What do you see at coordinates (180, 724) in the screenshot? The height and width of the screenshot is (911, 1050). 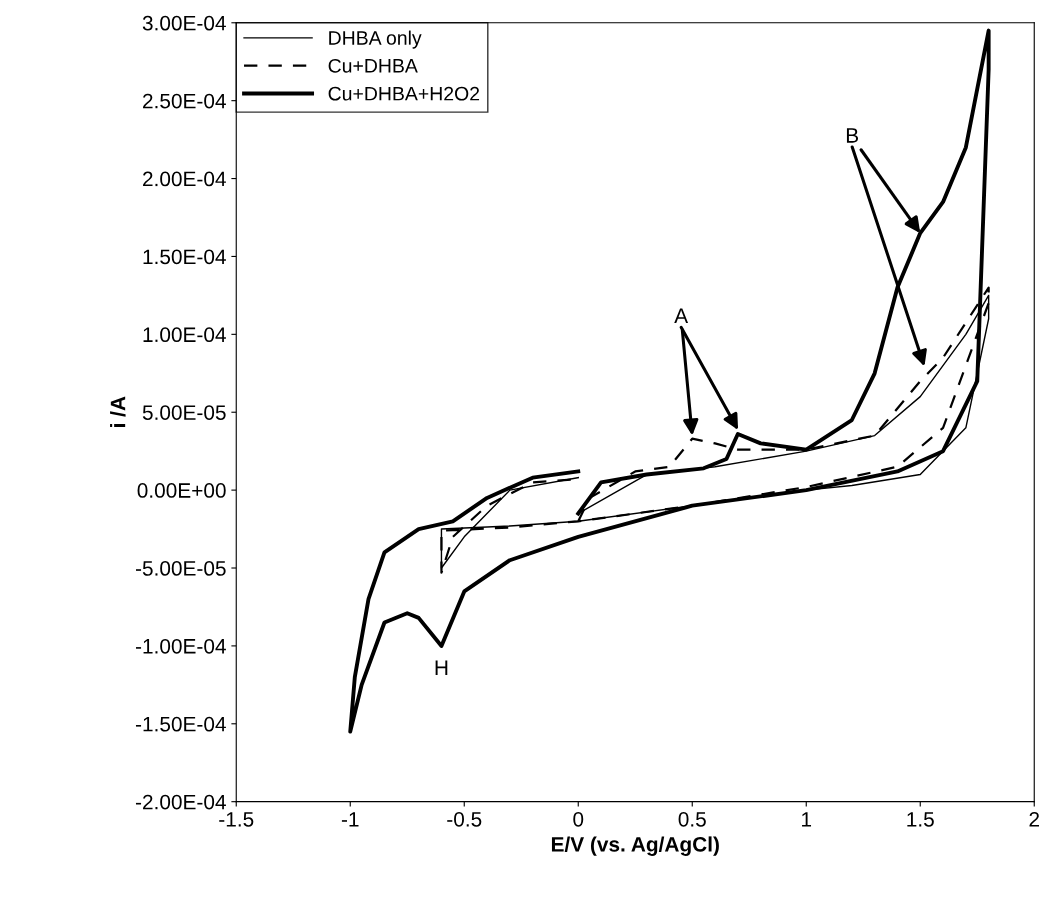 I see `y-tick-label: -1.50E-04` at bounding box center [180, 724].